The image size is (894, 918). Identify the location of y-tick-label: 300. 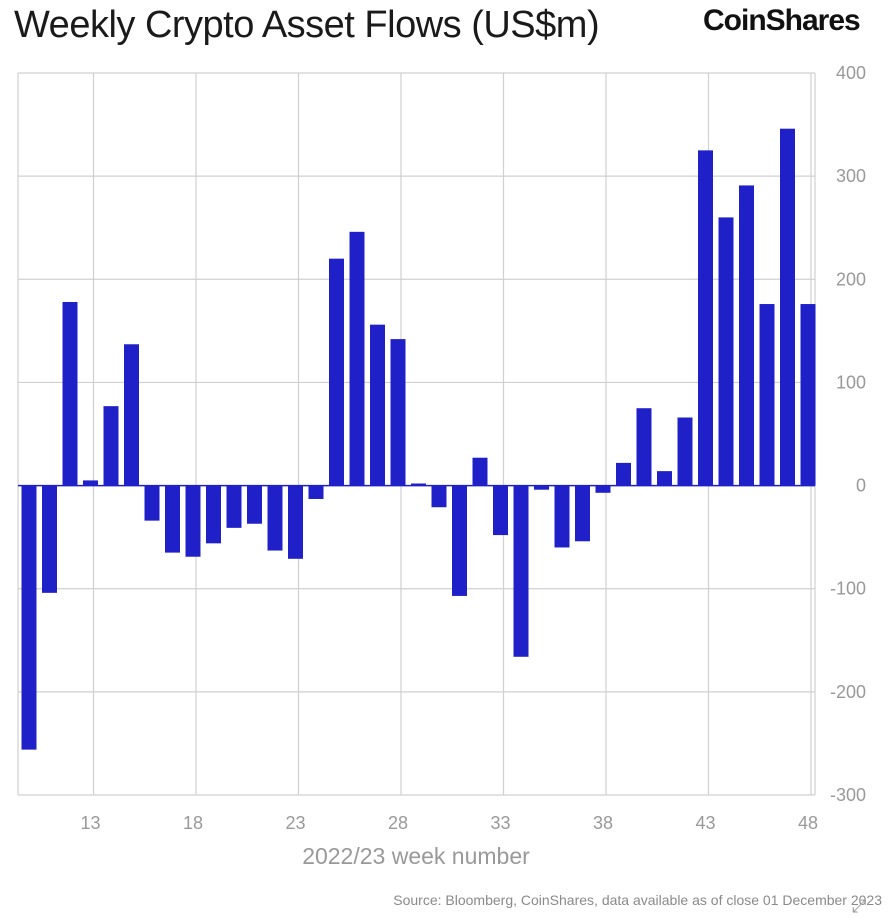
(851, 176).